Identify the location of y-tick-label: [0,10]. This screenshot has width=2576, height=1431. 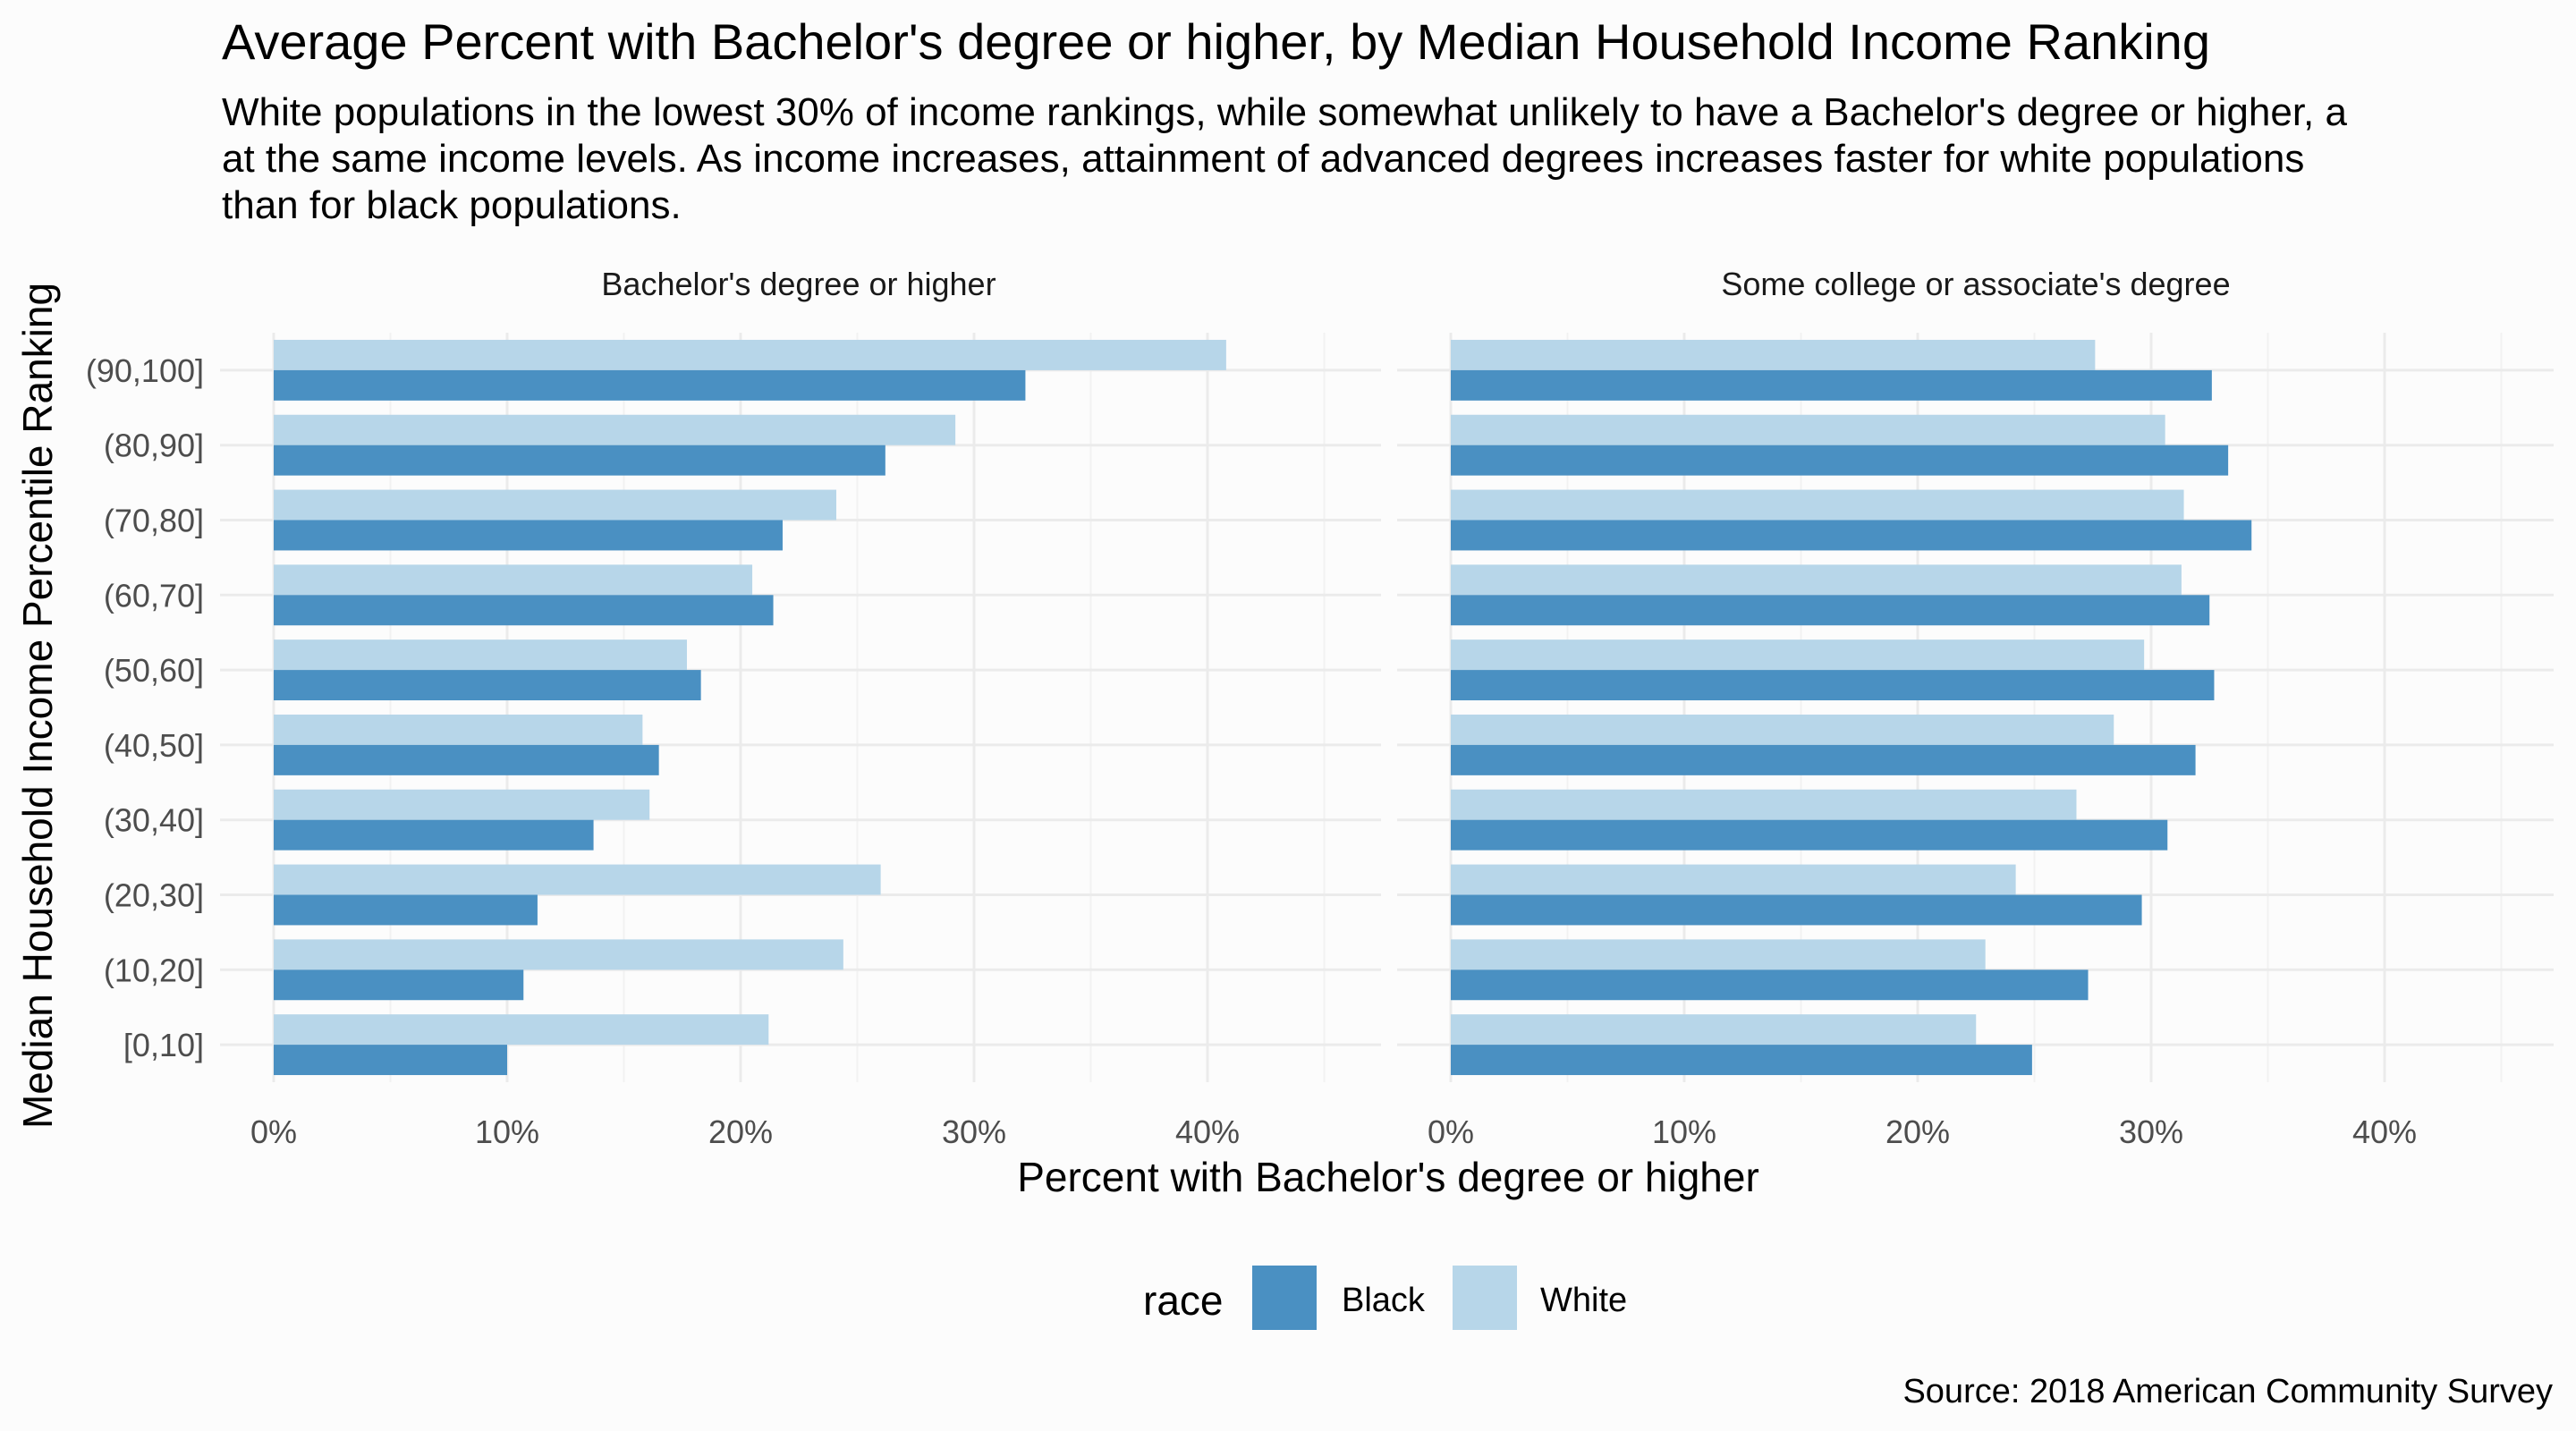
(163, 1045).